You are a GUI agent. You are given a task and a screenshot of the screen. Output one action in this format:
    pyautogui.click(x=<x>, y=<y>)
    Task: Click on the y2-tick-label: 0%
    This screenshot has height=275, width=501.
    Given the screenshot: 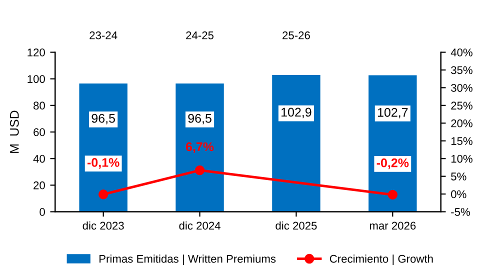 What is the action you would take?
    pyautogui.click(x=458, y=194)
    